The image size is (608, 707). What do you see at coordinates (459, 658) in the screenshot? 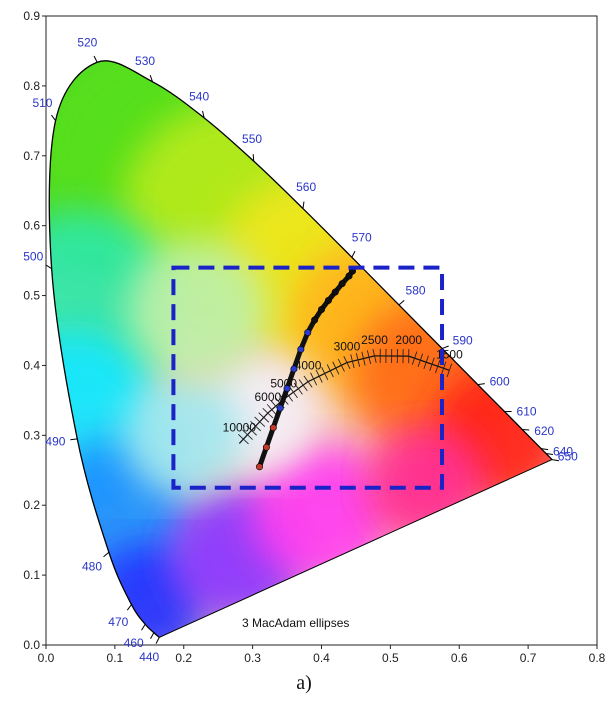
I see `x-tick-label: 0.6` at bounding box center [459, 658].